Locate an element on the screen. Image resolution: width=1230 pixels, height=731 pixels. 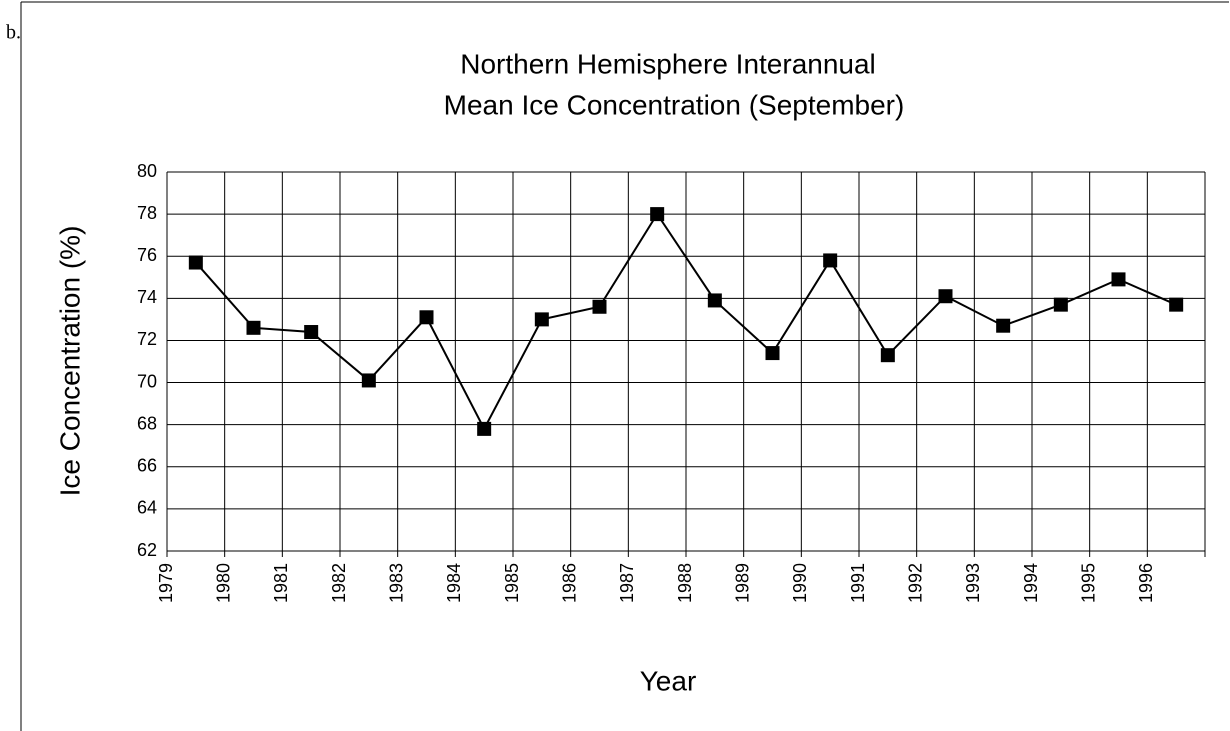
y-tick-label: 80 is located at coordinates (147, 171).